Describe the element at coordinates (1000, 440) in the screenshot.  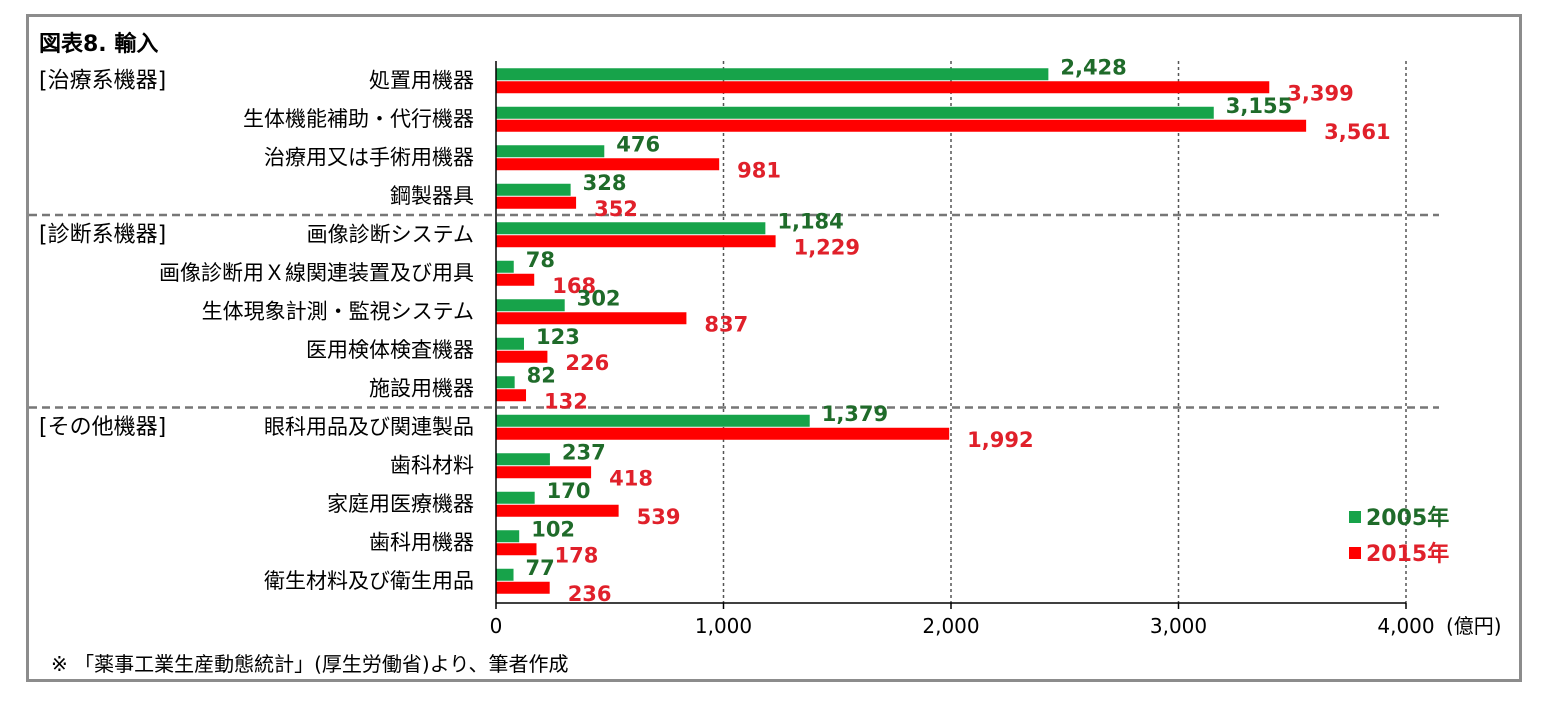
I see `value-label-1-9: 1,992` at that location.